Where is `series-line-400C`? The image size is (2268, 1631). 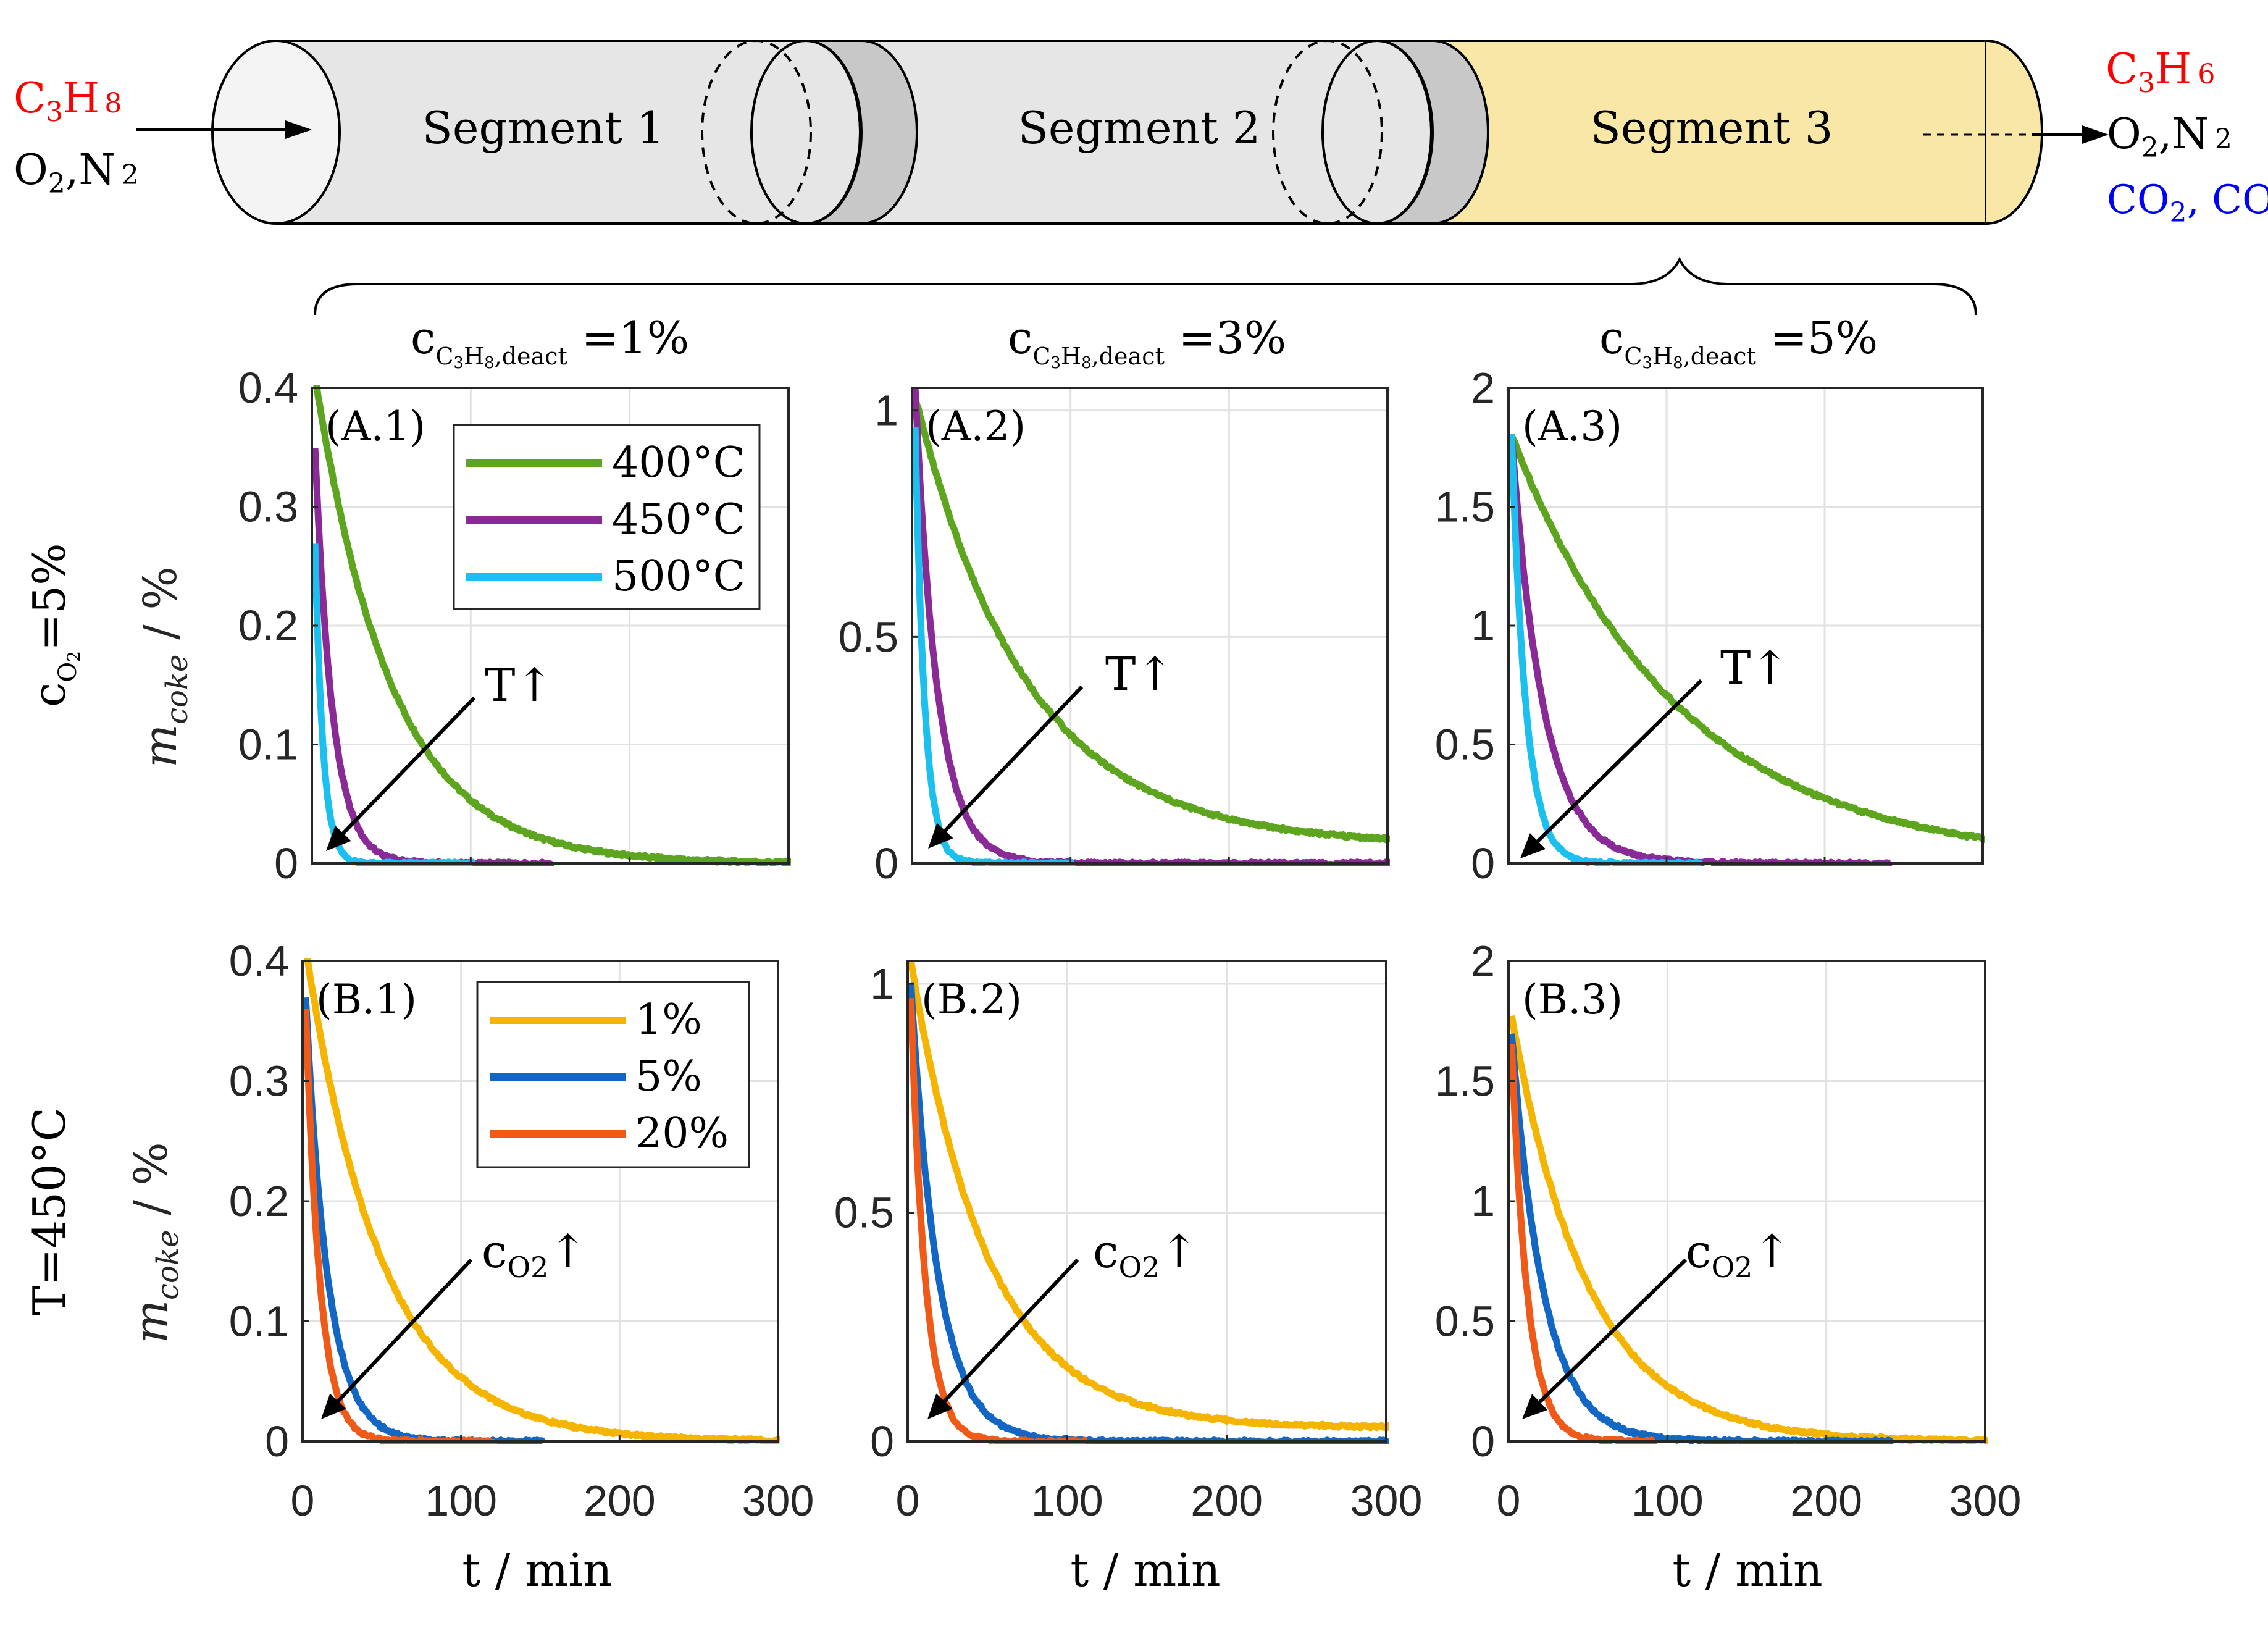 series-line-400C is located at coordinates (552, 625).